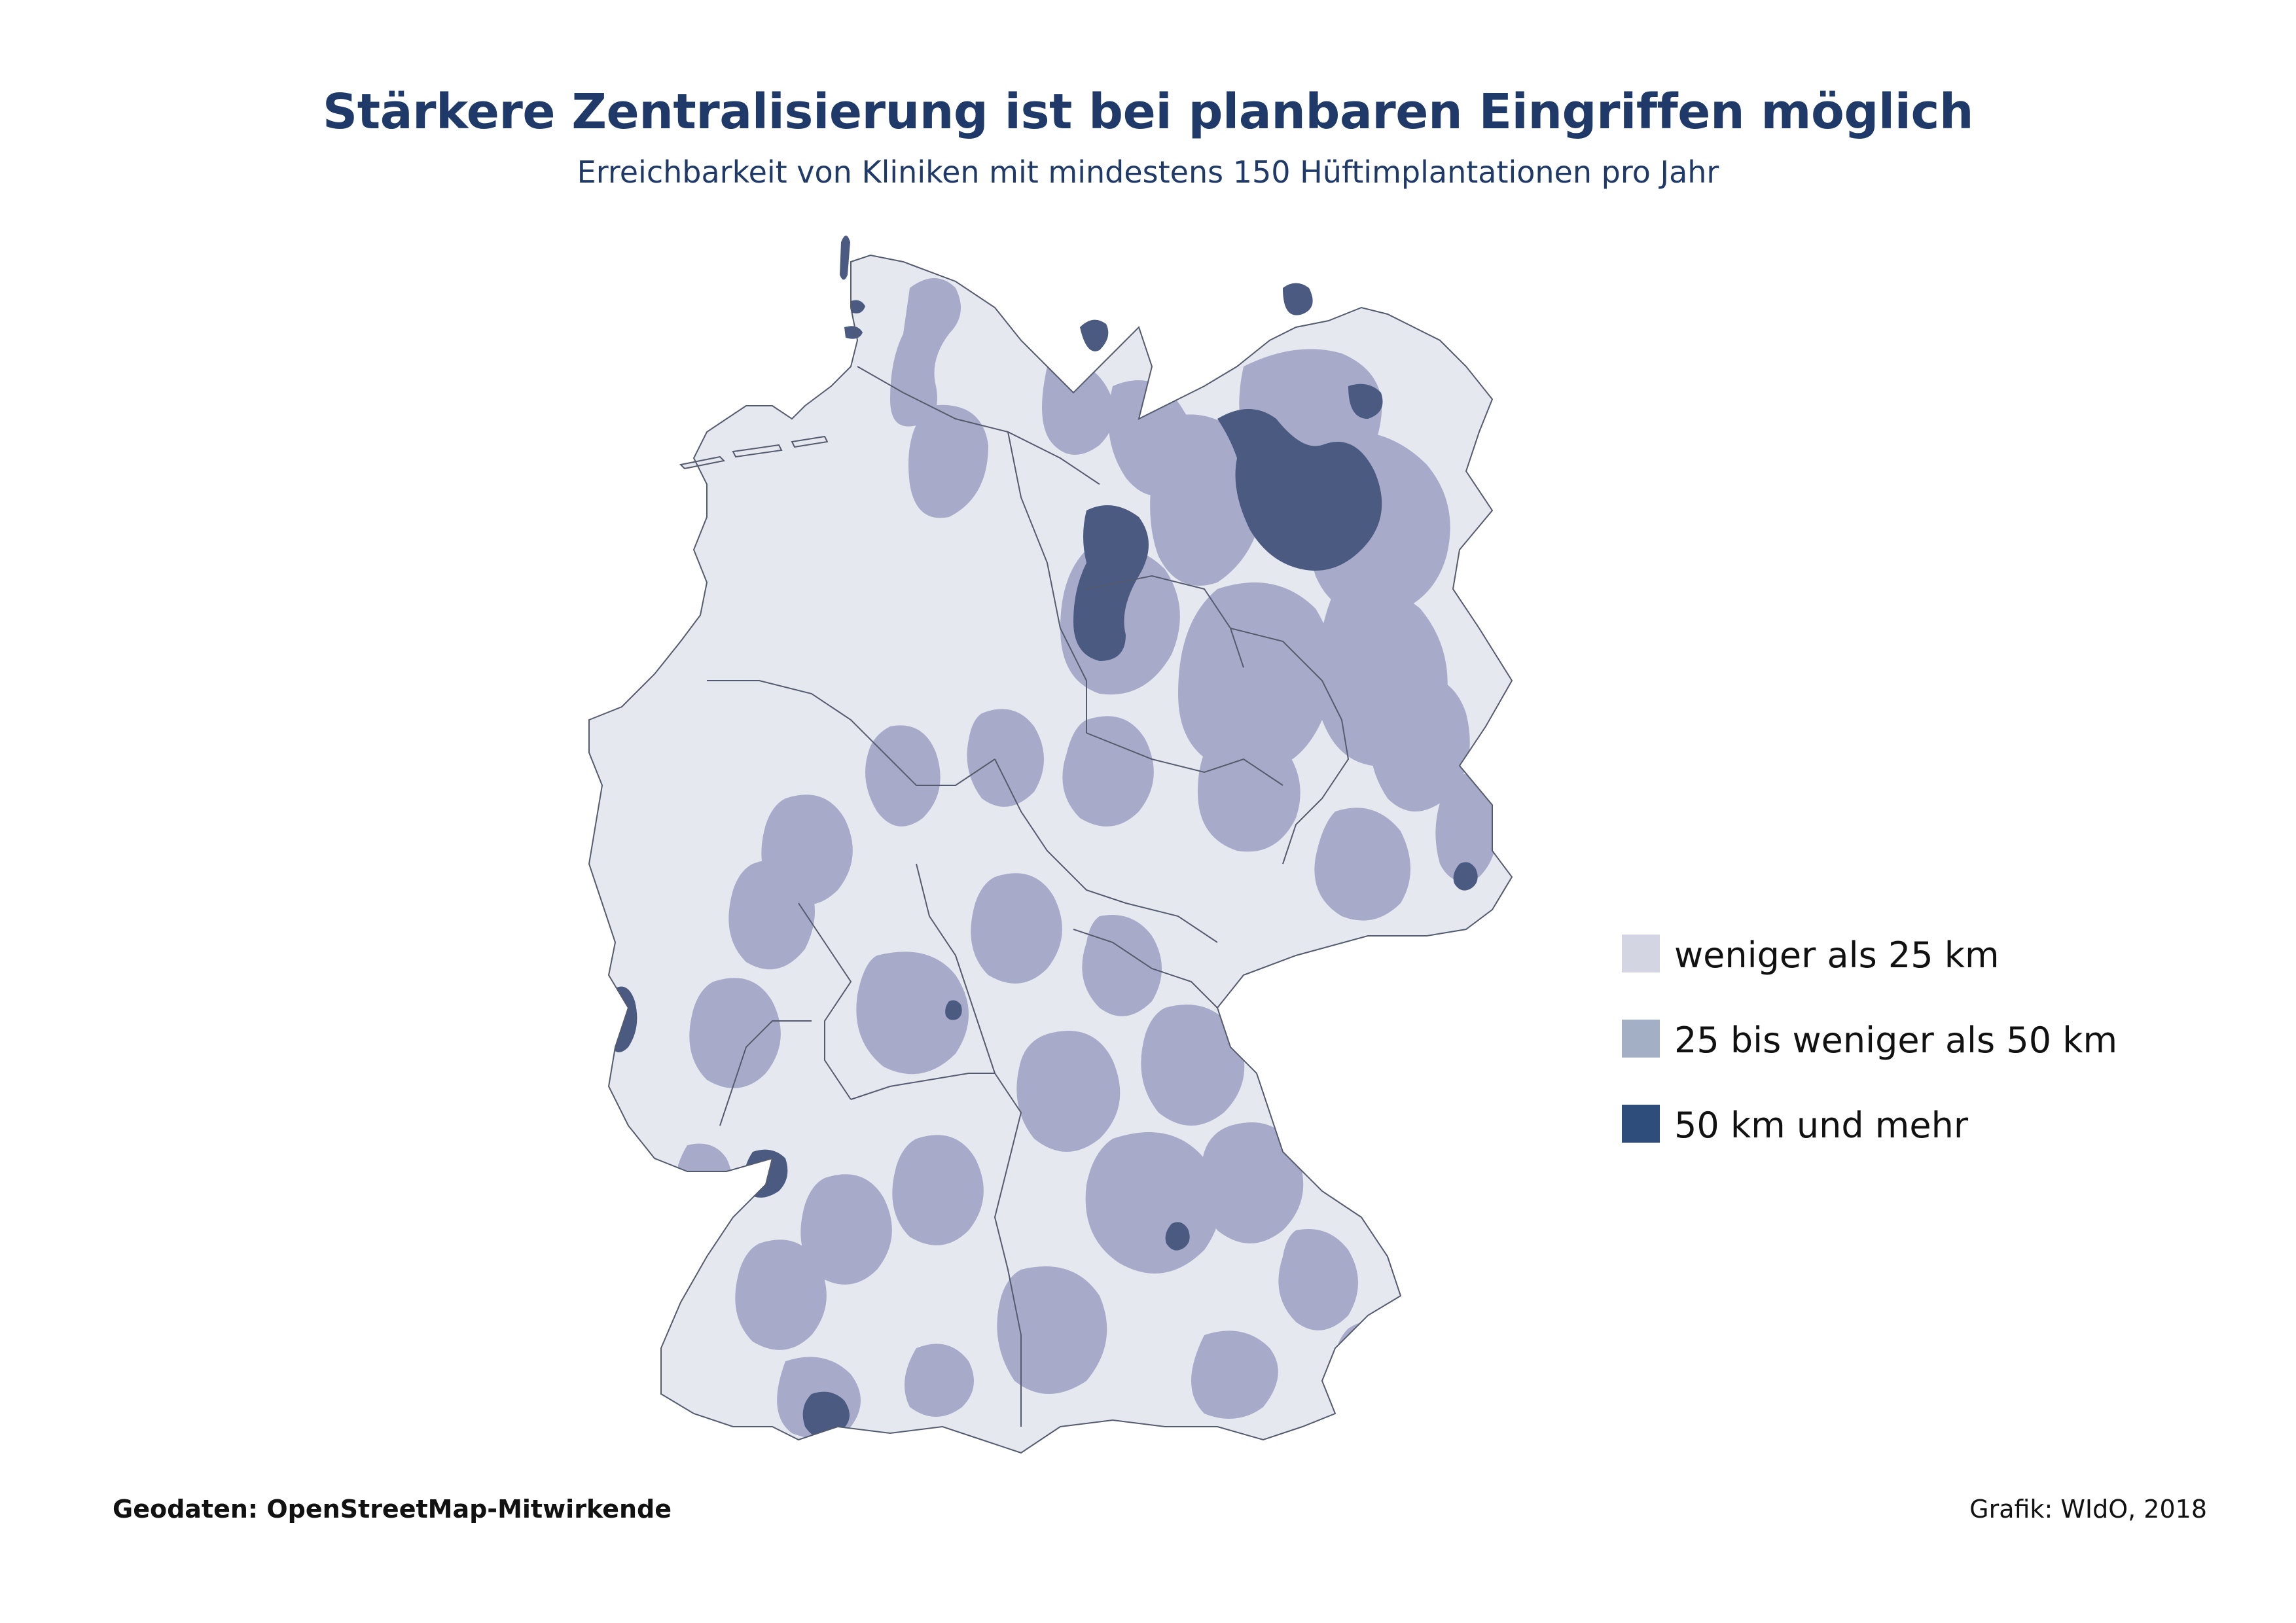 The height and width of the screenshot is (1623, 2296). I want to click on credit-note: Grafik: WIdO, 2018, so click(2088, 1509).